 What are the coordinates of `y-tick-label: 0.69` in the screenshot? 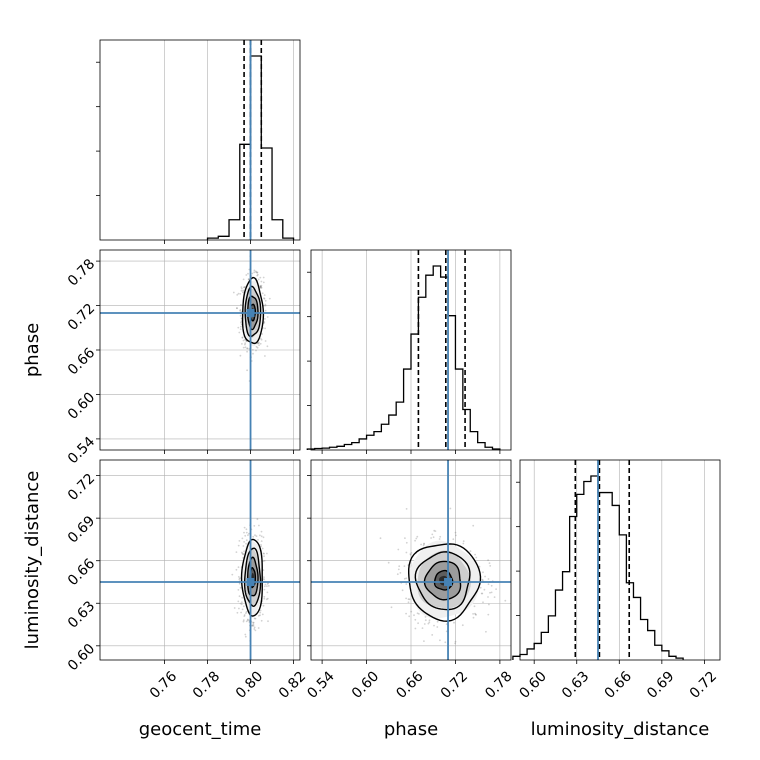 It's located at (81, 529).